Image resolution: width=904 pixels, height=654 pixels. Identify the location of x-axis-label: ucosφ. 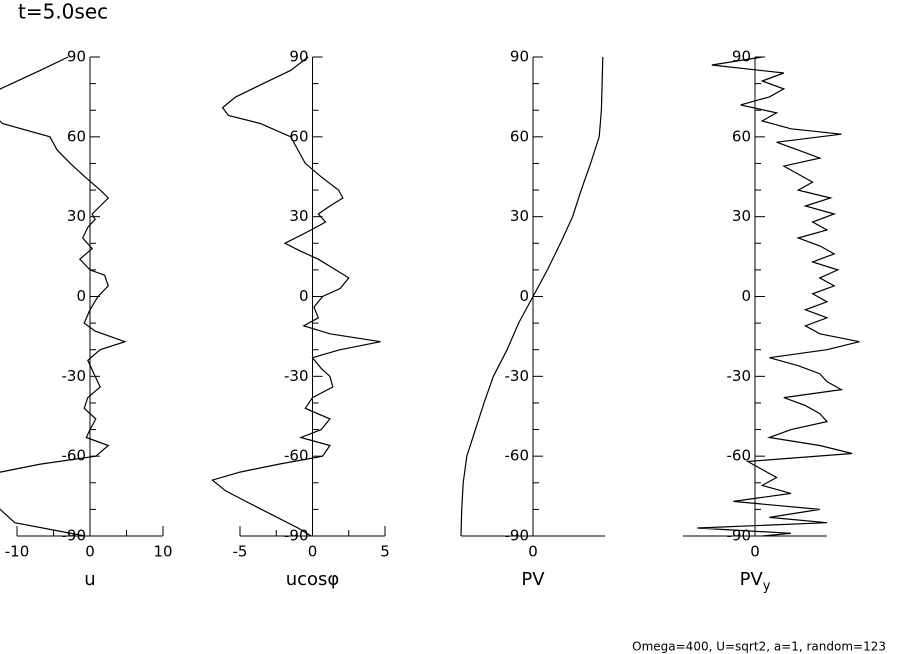
(313, 579).